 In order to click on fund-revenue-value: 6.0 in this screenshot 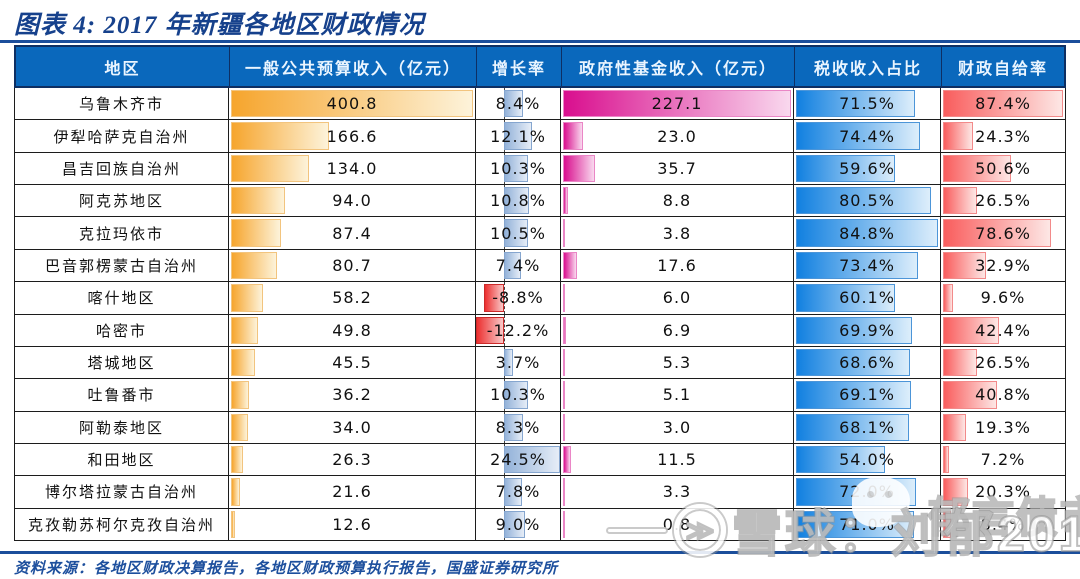, I will do `click(677, 298)`.